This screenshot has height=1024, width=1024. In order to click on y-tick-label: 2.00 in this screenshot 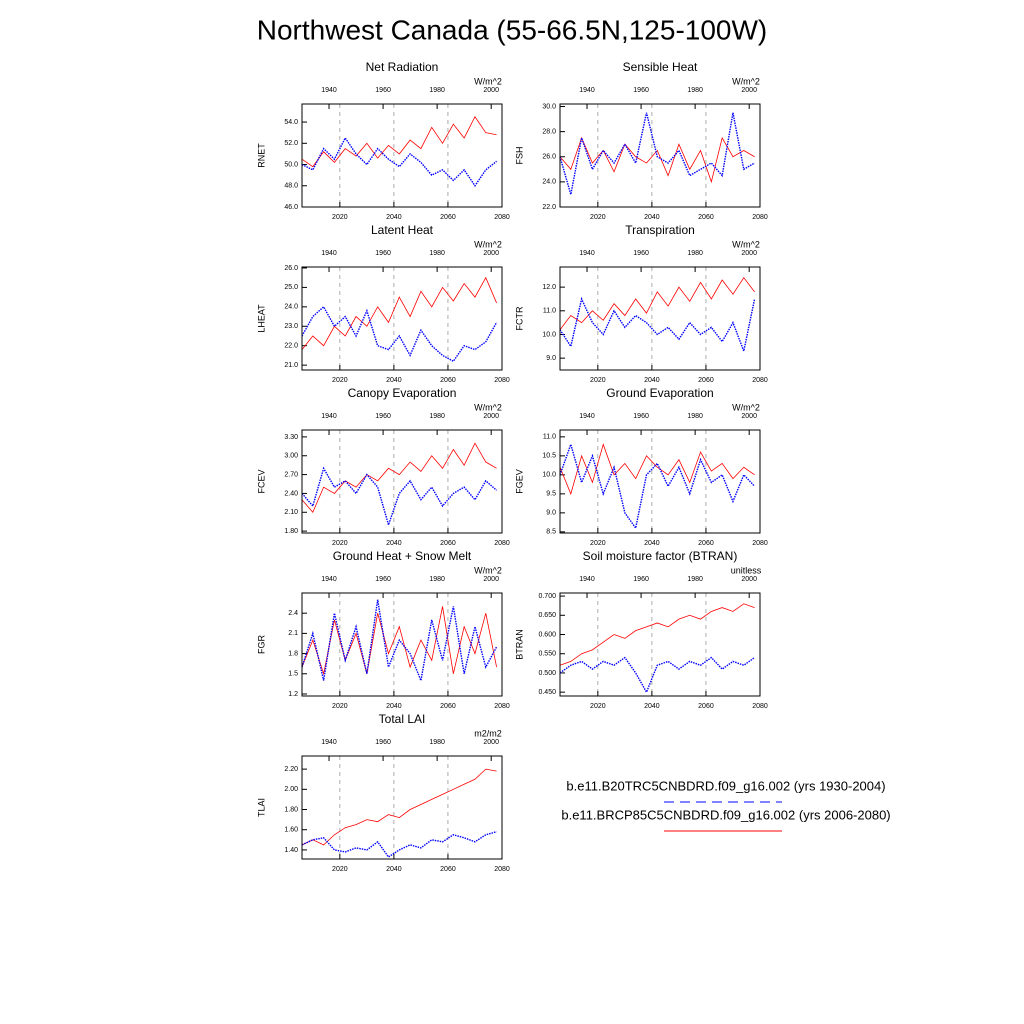, I will do `click(291, 789)`.